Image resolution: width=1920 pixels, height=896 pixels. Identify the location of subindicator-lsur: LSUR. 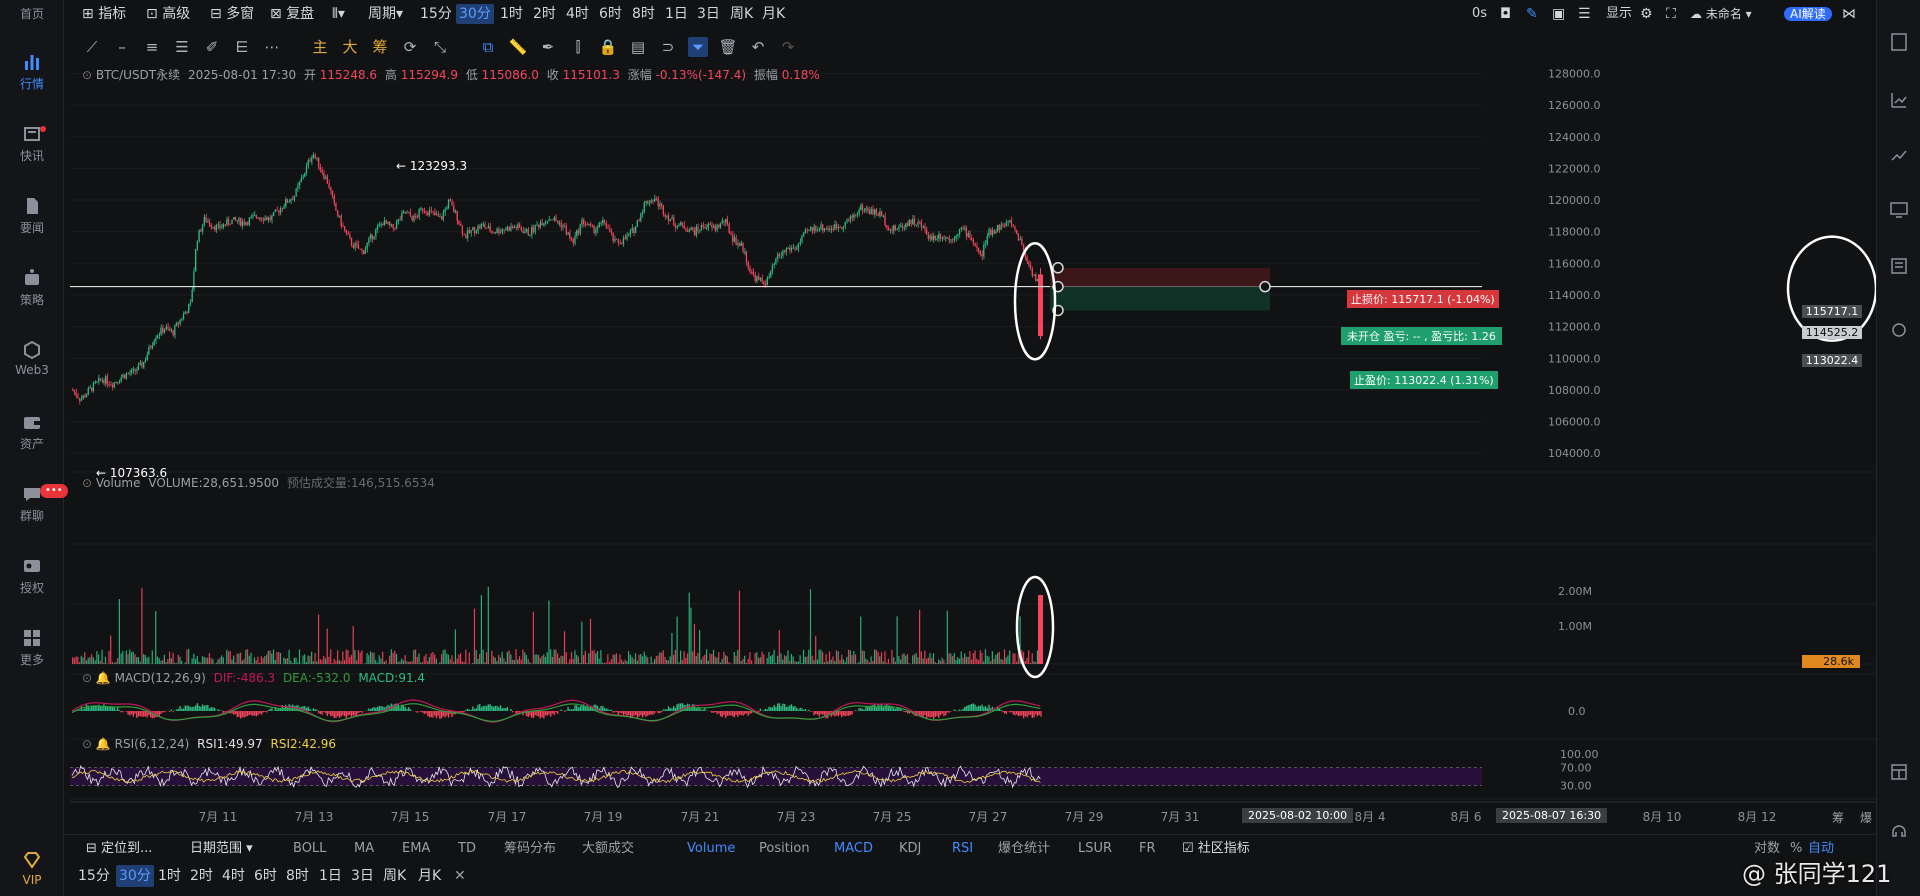
(1095, 848).